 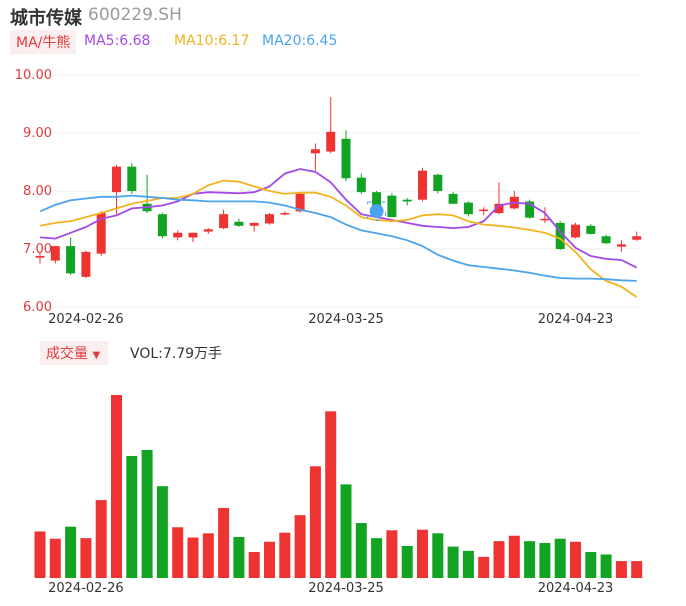 What do you see at coordinates (135, 15) in the screenshot?
I see `stock-code: 600229.SH` at bounding box center [135, 15].